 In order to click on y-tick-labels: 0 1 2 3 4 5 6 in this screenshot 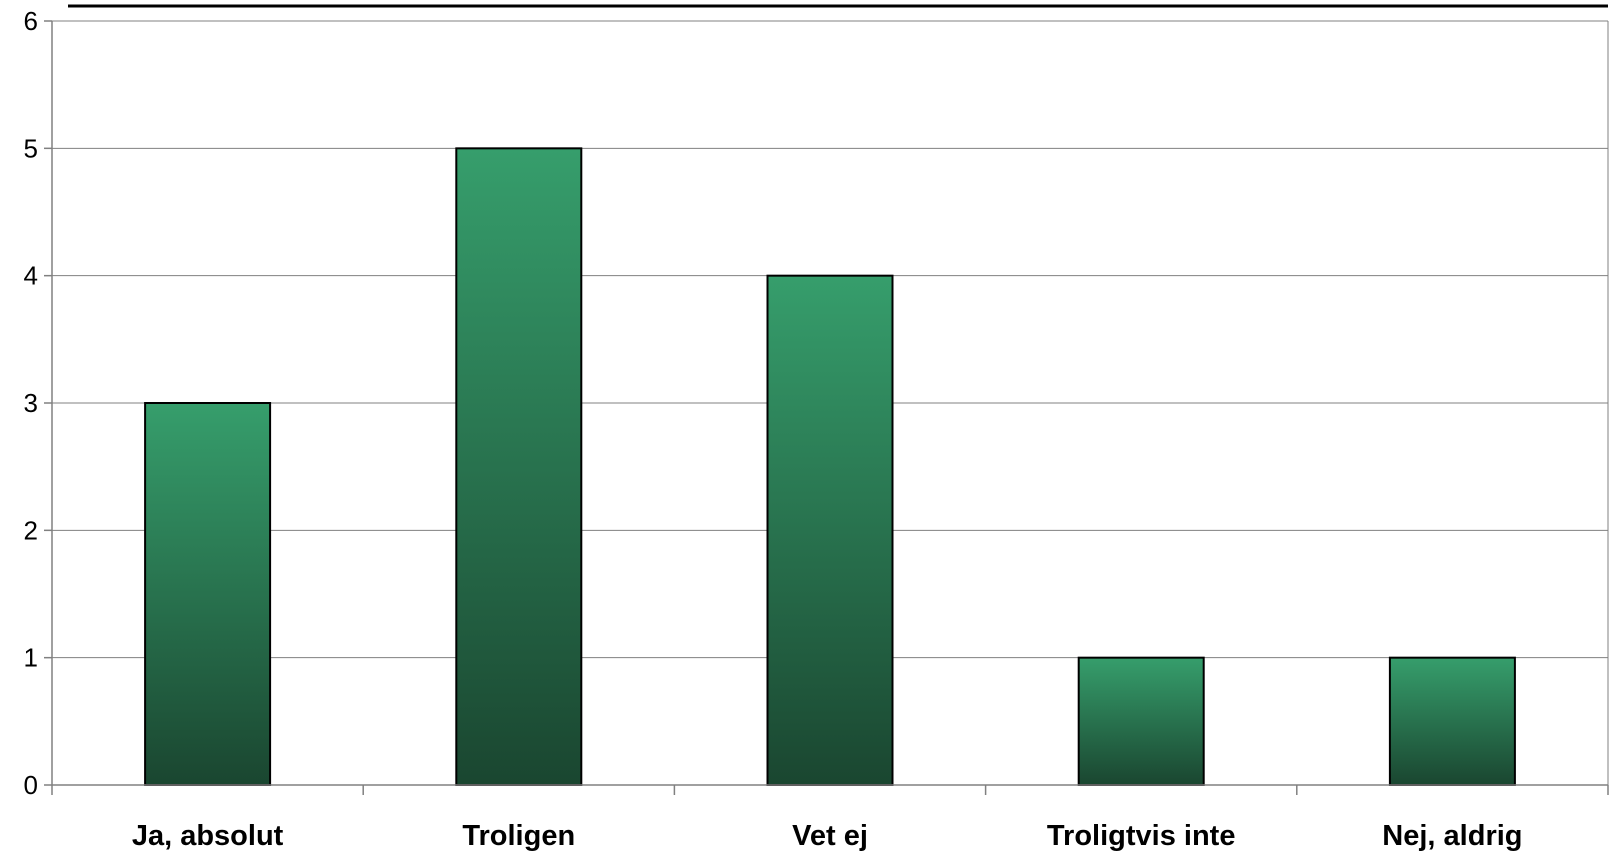, I will do `click(38, 403)`.